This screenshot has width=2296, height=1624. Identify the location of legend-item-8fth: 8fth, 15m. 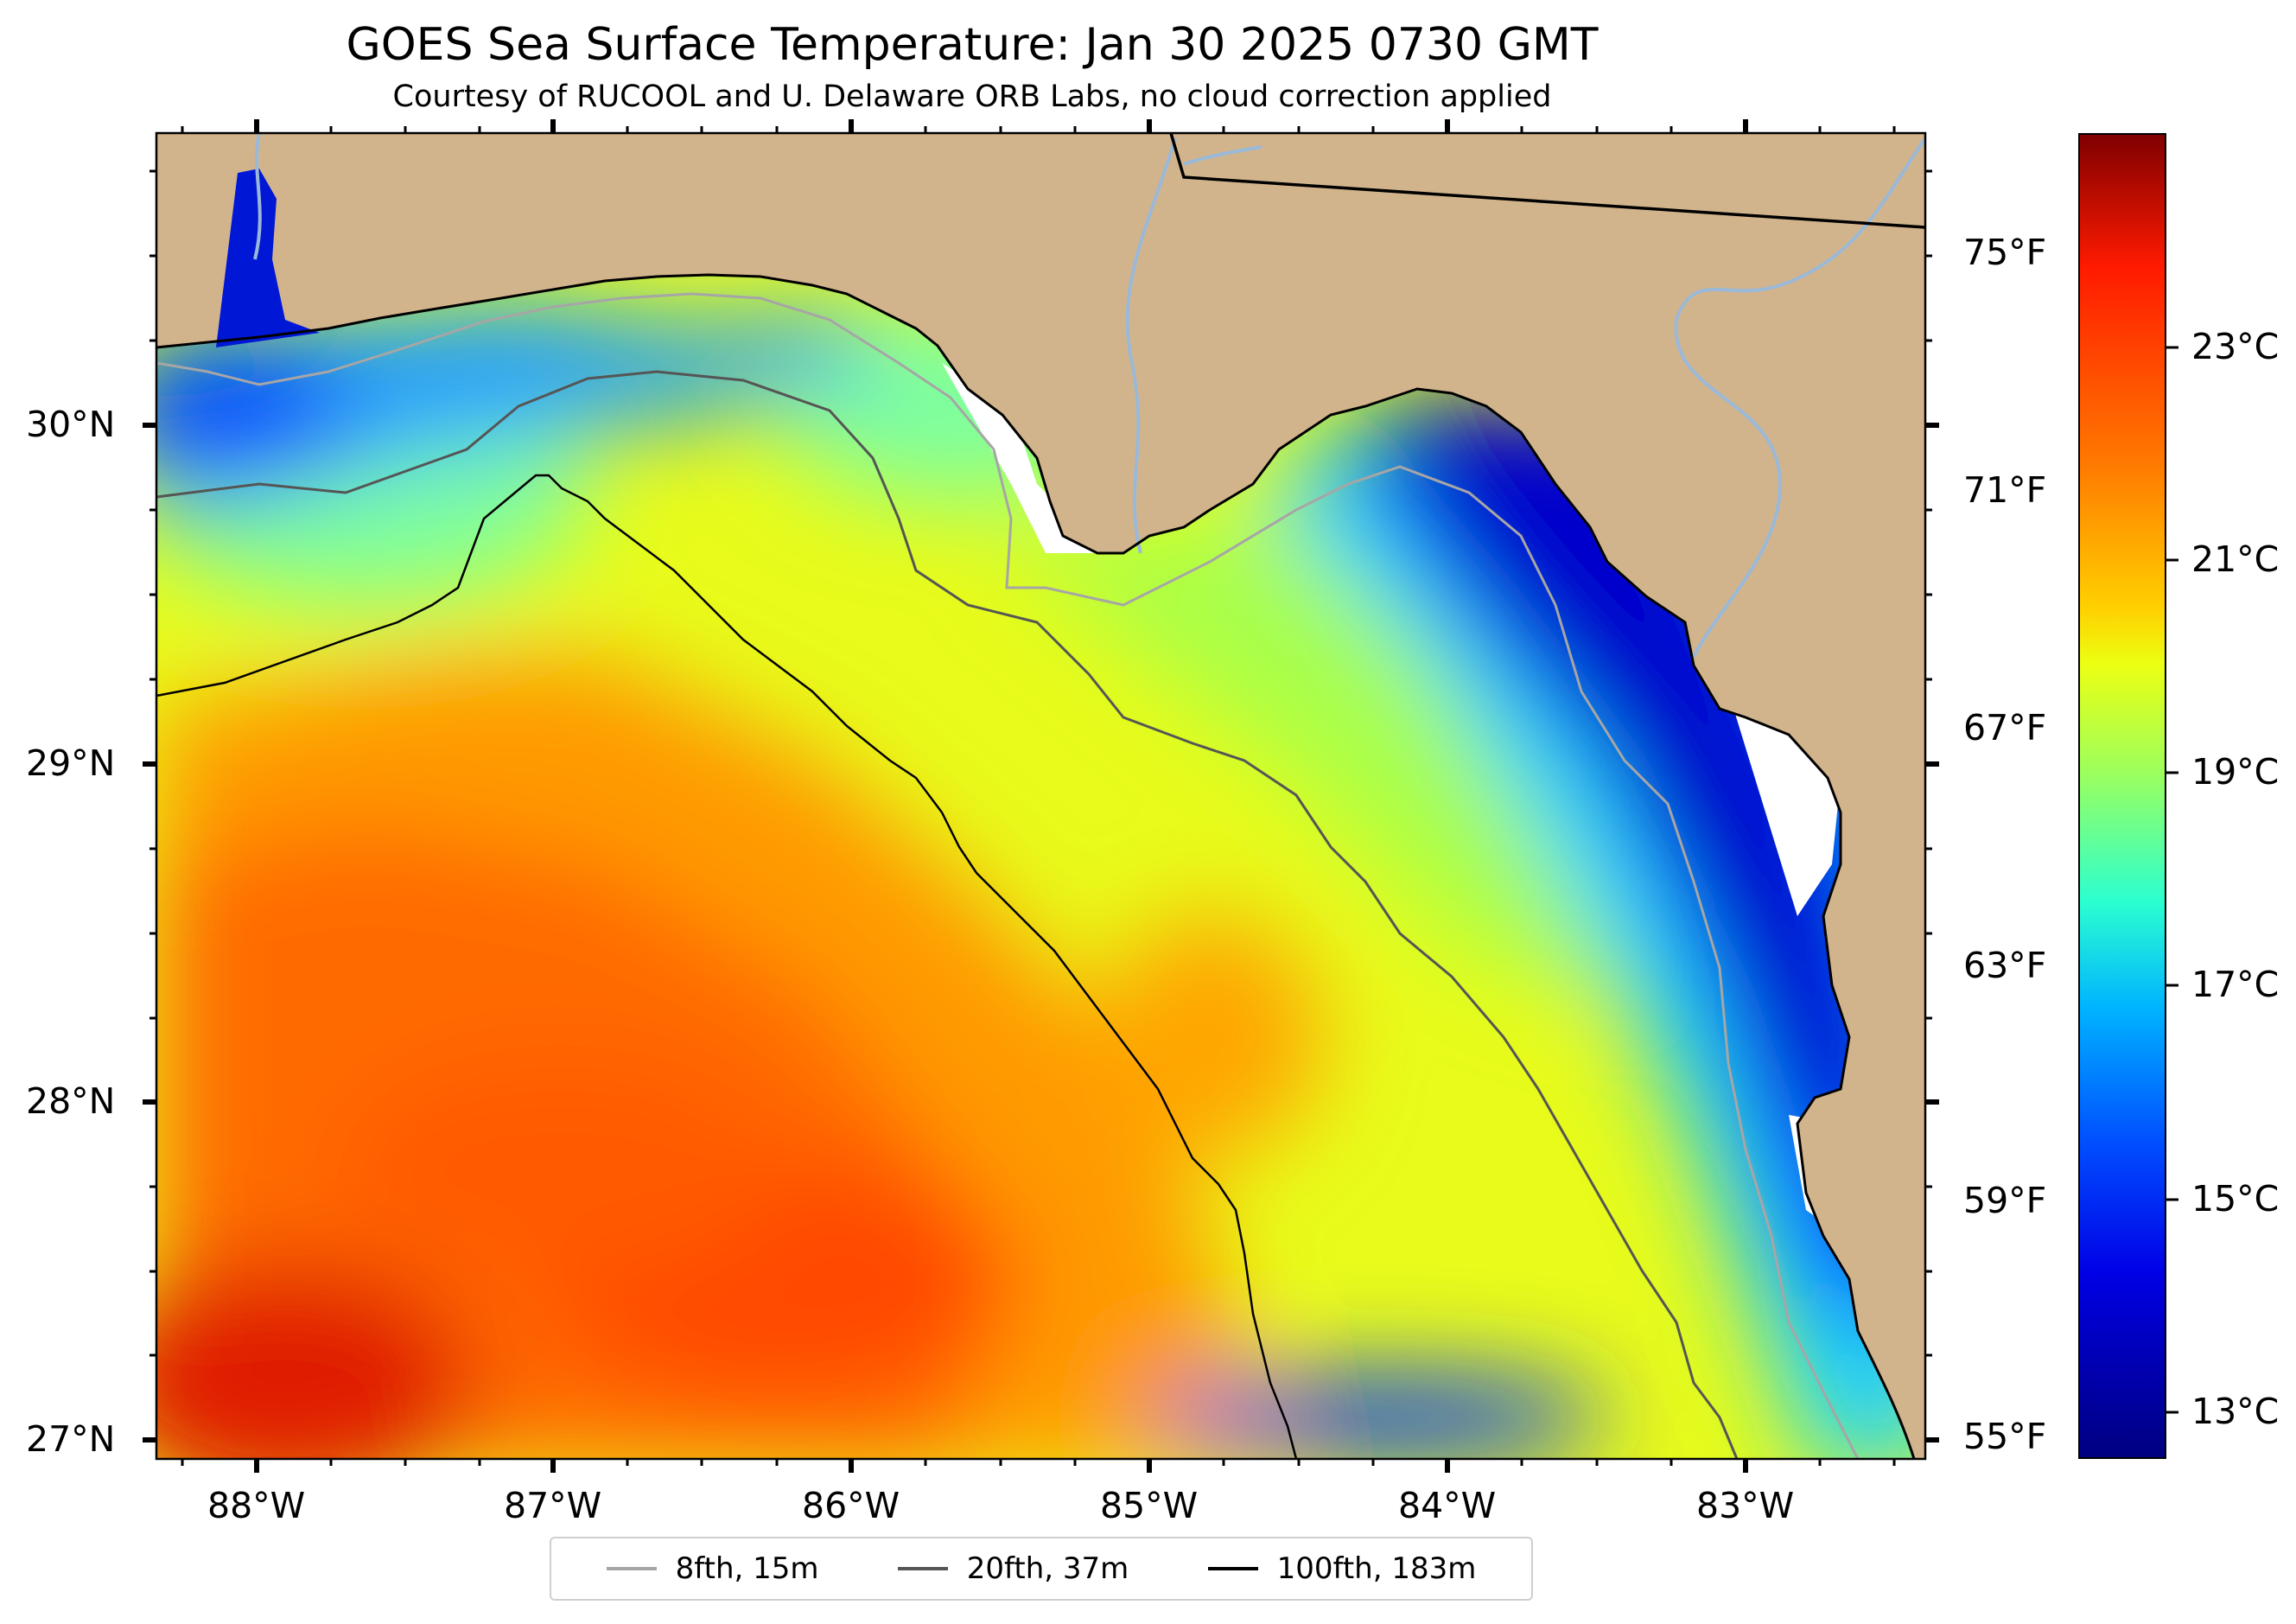
(712, 1568).